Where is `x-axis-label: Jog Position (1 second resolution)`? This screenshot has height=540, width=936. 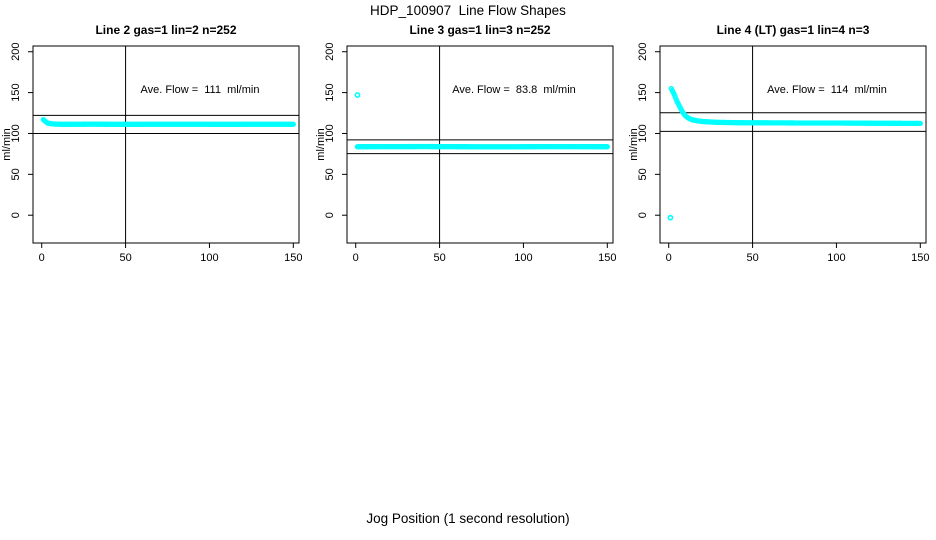 x-axis-label: Jog Position (1 second resolution) is located at coordinates (468, 518).